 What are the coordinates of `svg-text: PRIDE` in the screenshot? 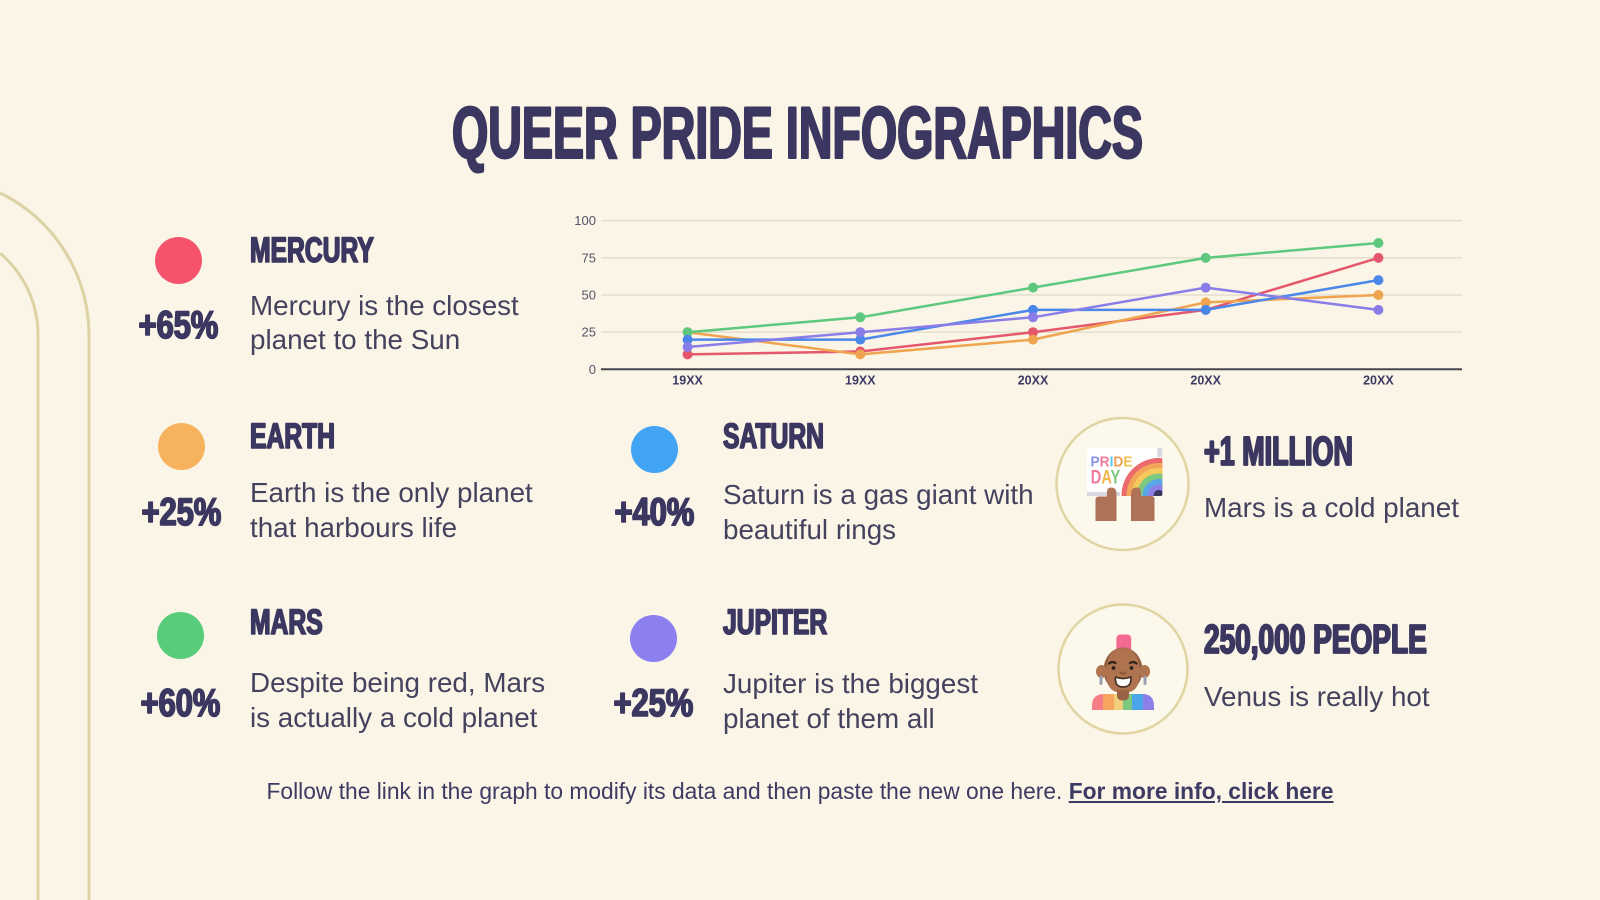 It's located at (1112, 462).